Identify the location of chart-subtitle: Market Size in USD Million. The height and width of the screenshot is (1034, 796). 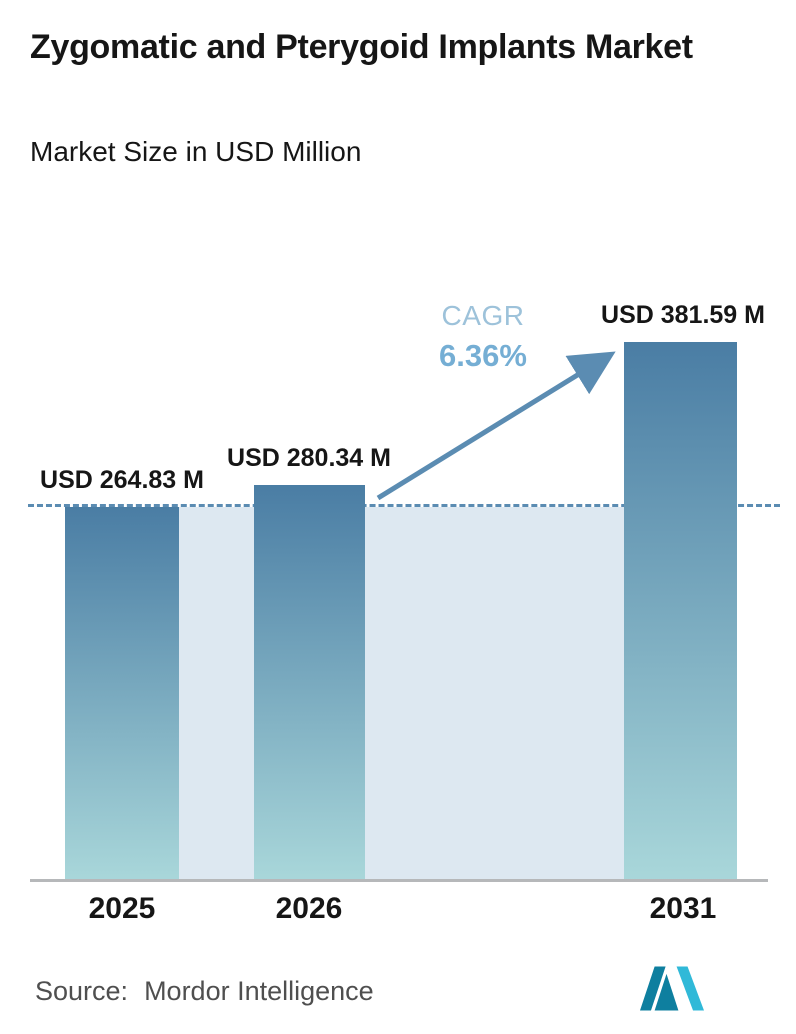
(196, 151).